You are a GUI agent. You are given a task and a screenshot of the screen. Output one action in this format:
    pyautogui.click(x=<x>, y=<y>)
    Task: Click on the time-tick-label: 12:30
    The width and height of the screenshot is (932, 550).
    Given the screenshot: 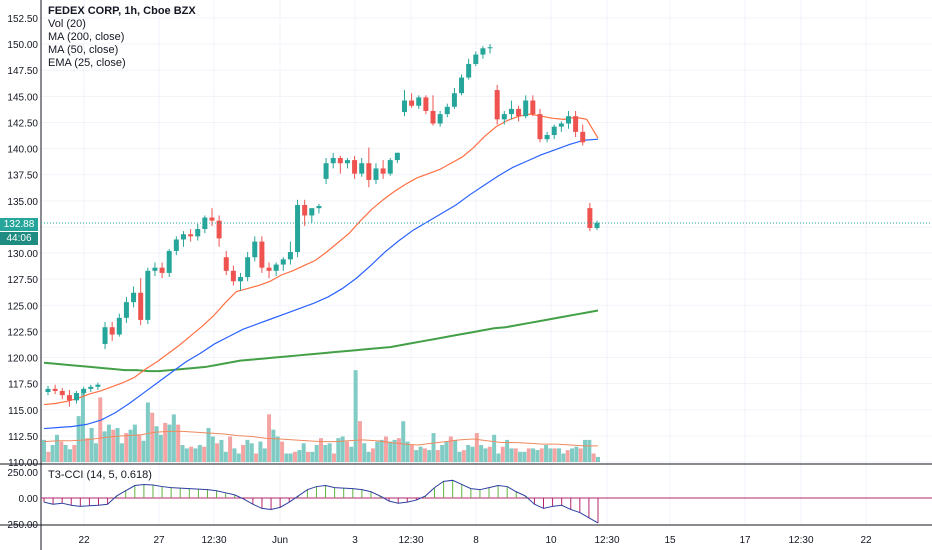 What is the action you would take?
    pyautogui.click(x=213, y=540)
    